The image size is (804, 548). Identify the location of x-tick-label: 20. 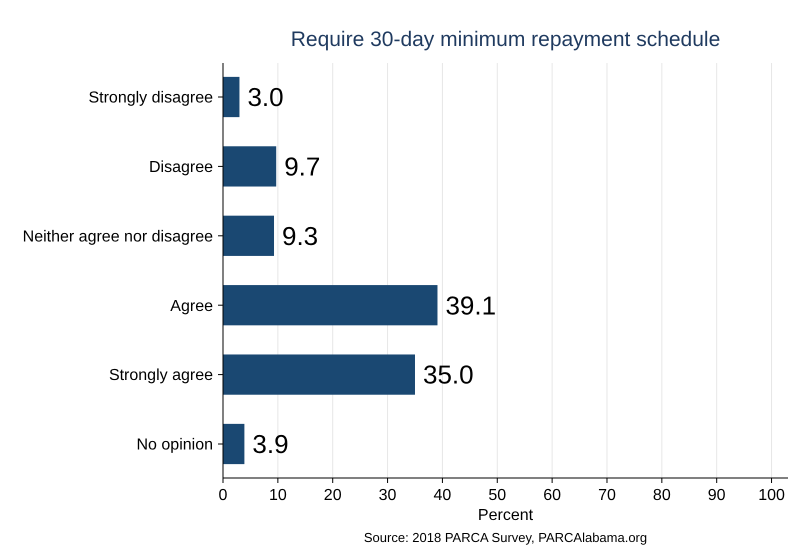
(333, 495).